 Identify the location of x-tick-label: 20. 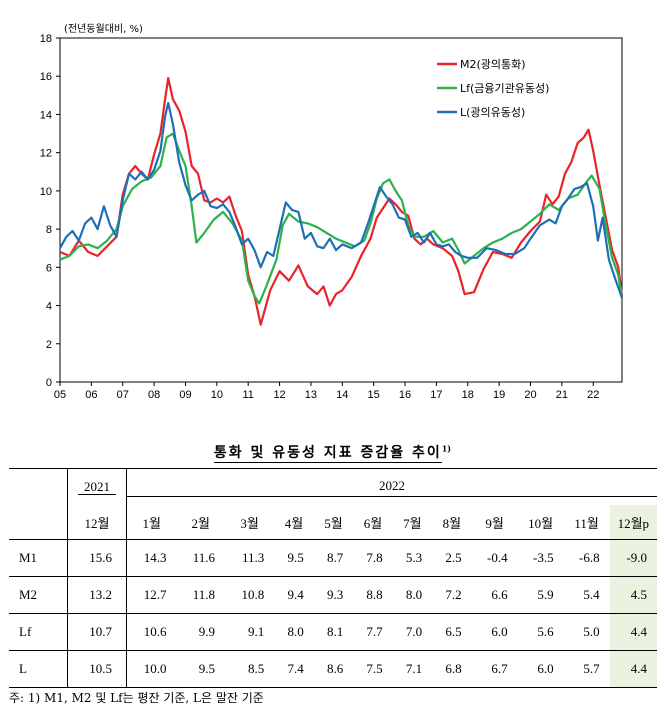
(530, 395).